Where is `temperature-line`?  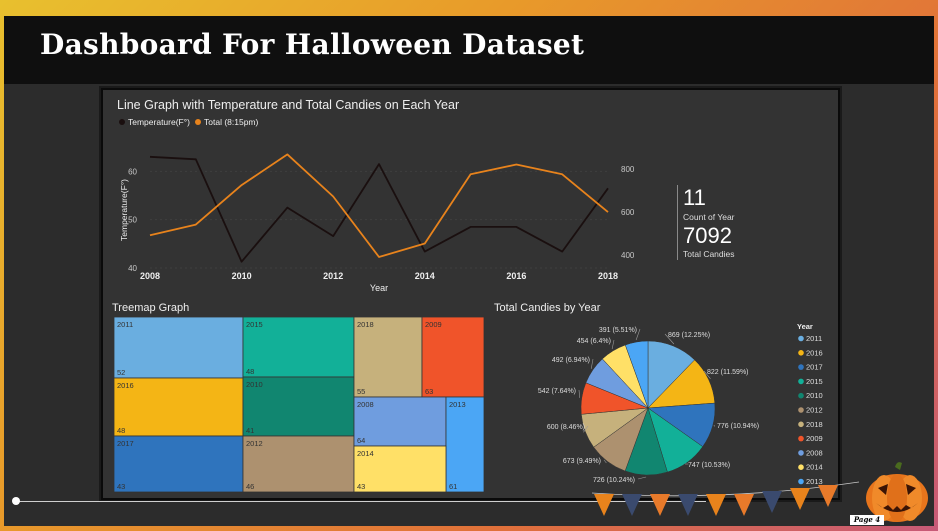
temperature-line is located at coordinates (379, 209).